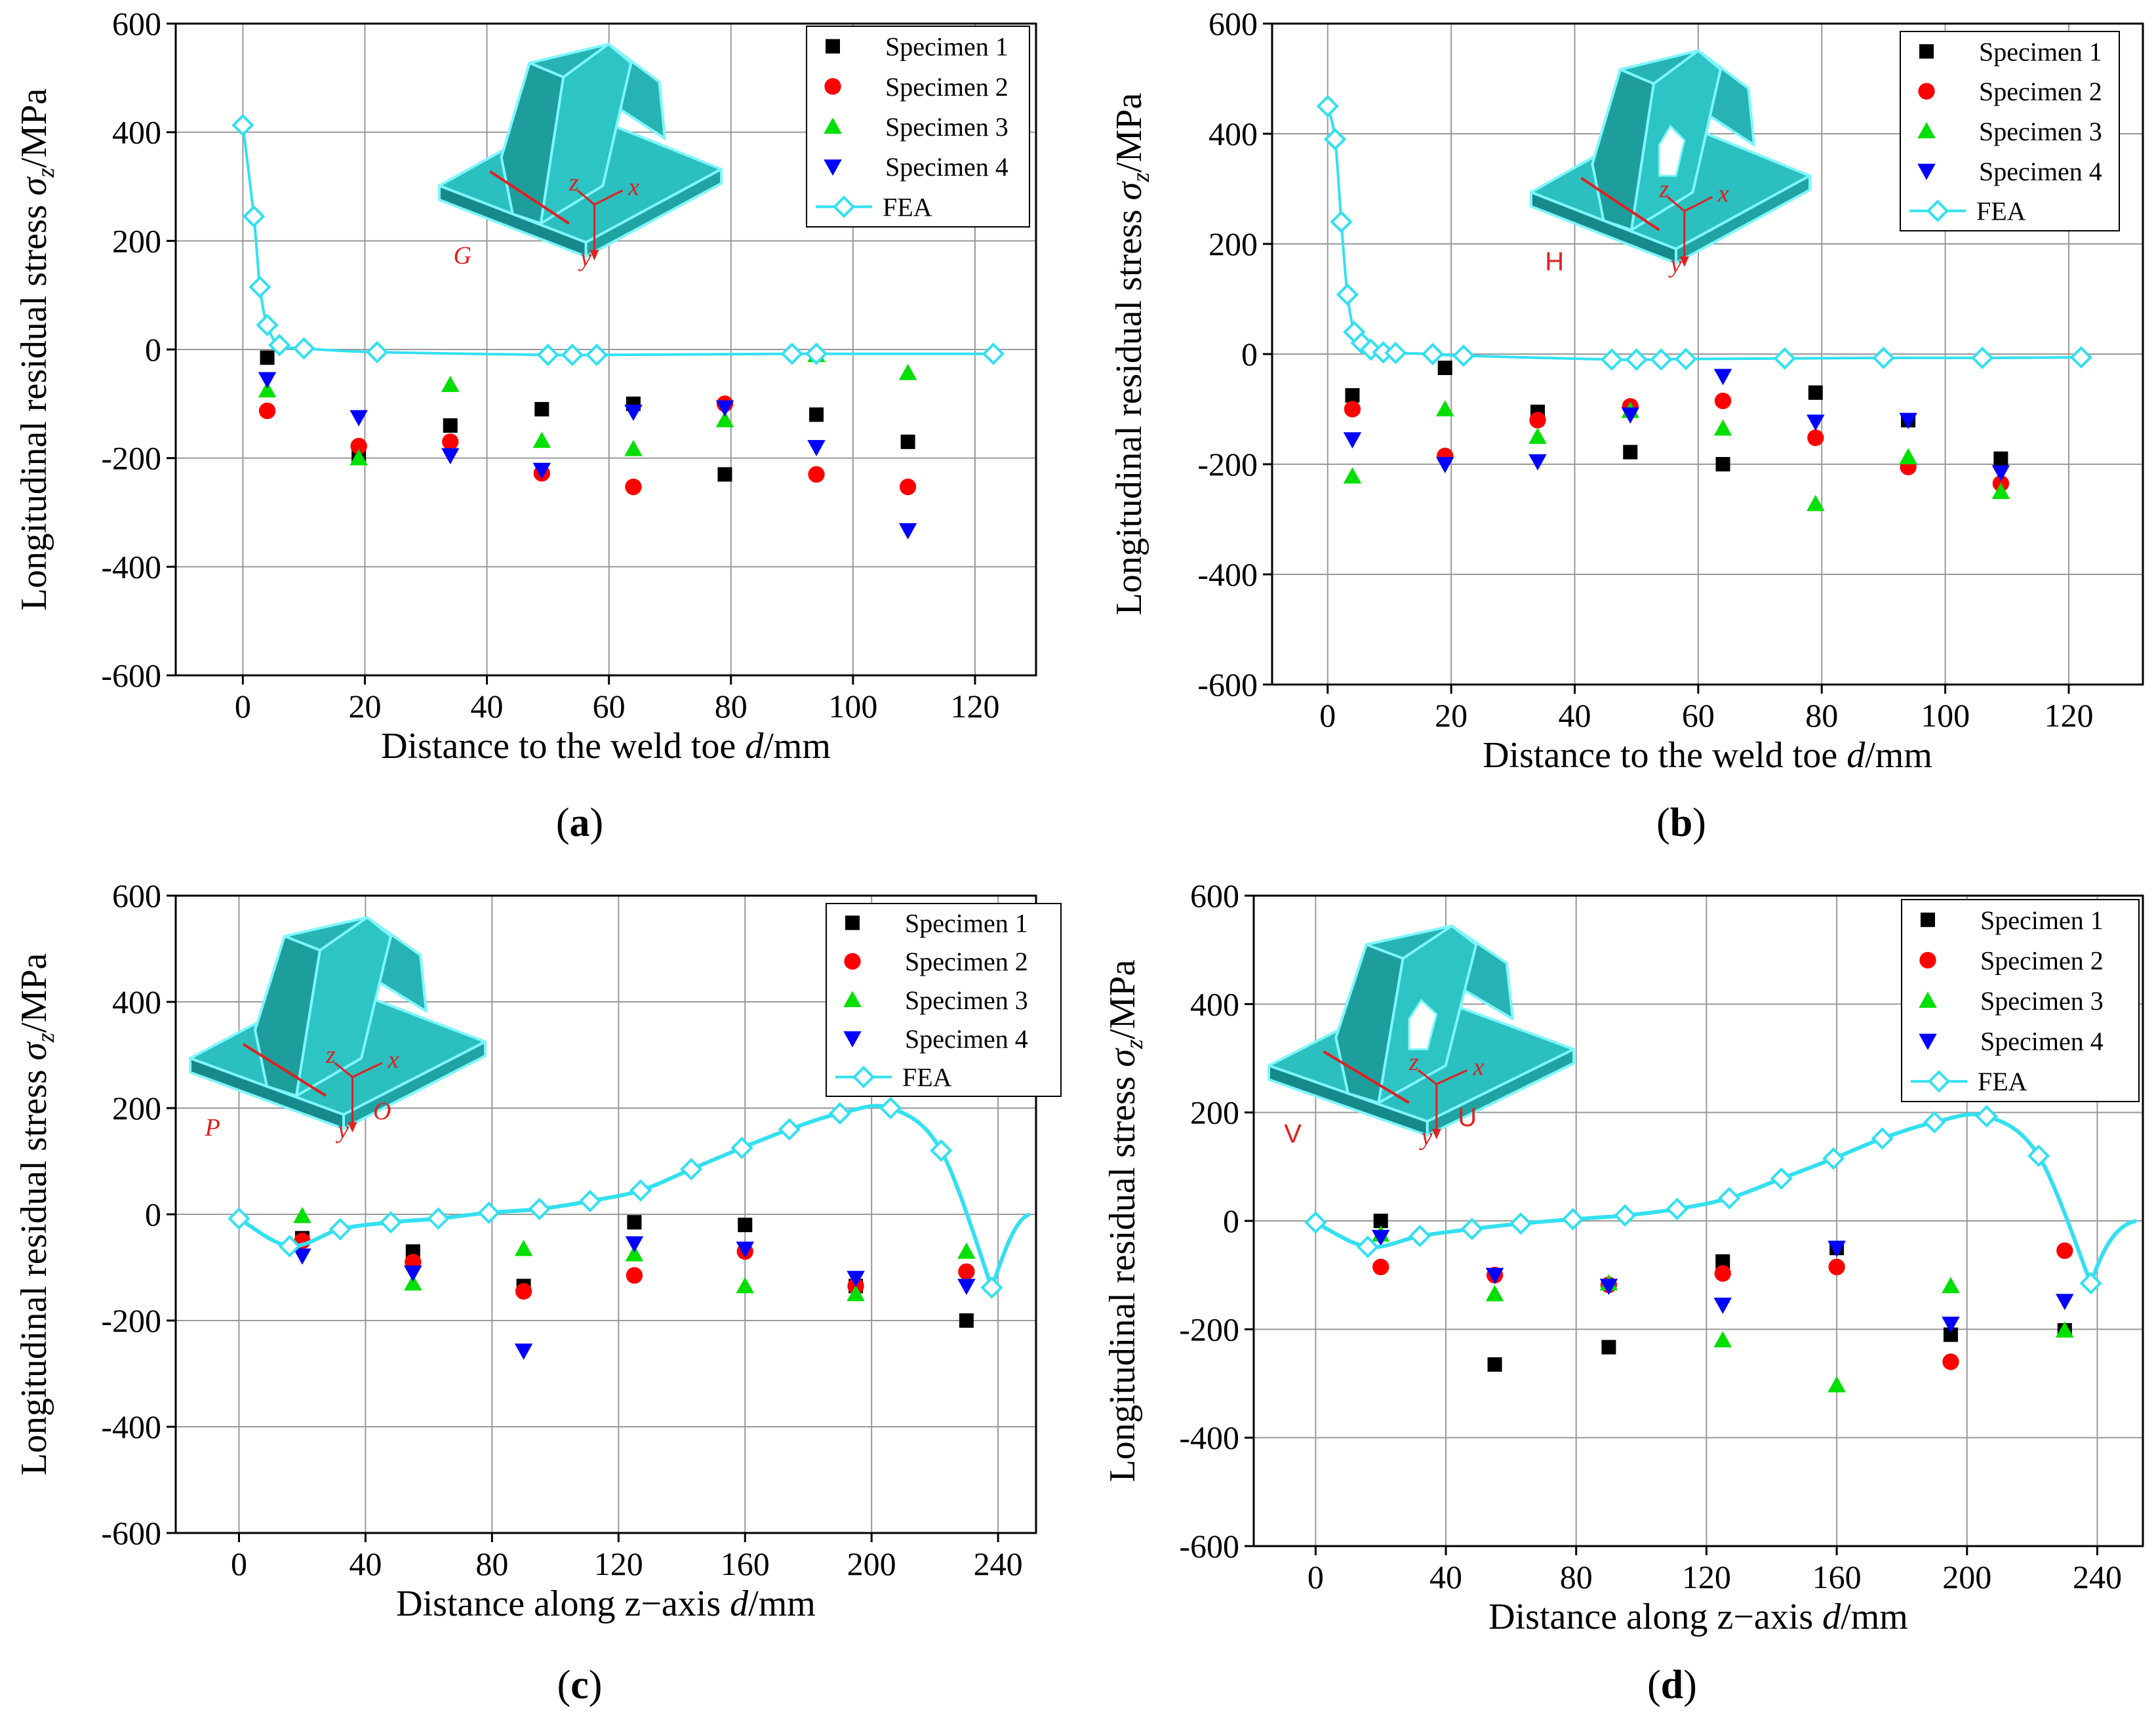  Describe the element at coordinates (580, 1685) in the screenshot. I see `panel-caption: (c)` at that location.